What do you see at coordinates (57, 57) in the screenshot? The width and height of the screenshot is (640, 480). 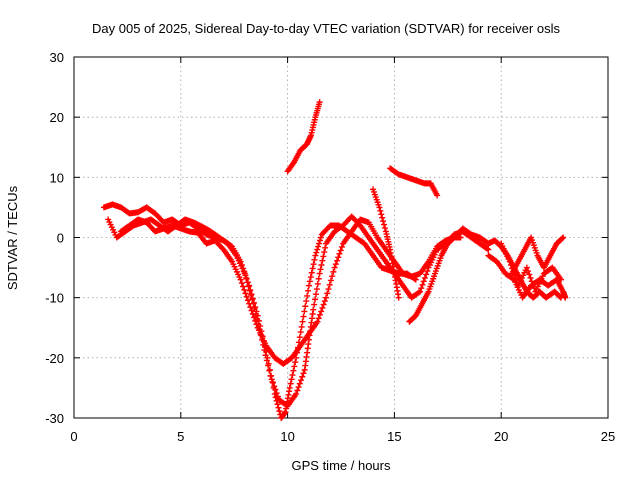 I see `y-tick-label: 30` at bounding box center [57, 57].